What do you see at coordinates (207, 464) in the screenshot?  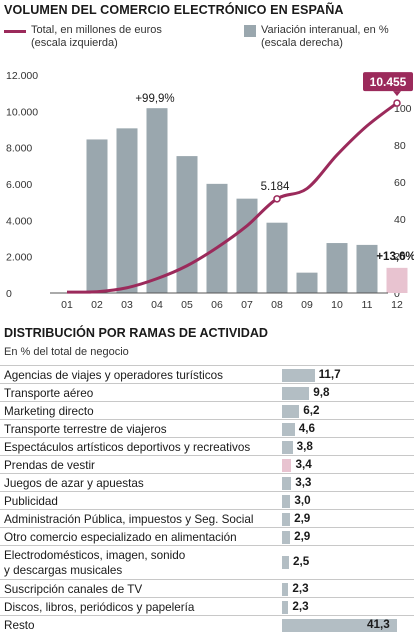 I see `branch-row: Prendas de vestir 3,4` at bounding box center [207, 464].